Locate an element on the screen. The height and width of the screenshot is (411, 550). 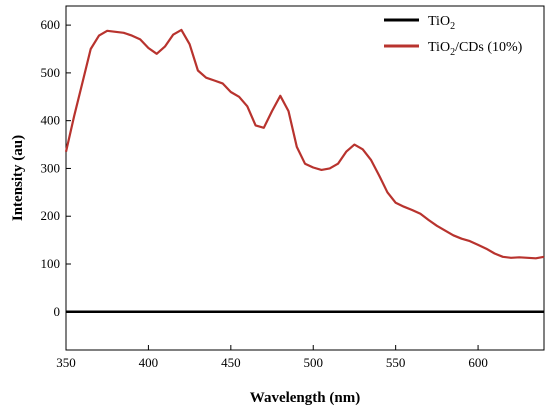
x-tick-label: 550 is located at coordinates (396, 362).